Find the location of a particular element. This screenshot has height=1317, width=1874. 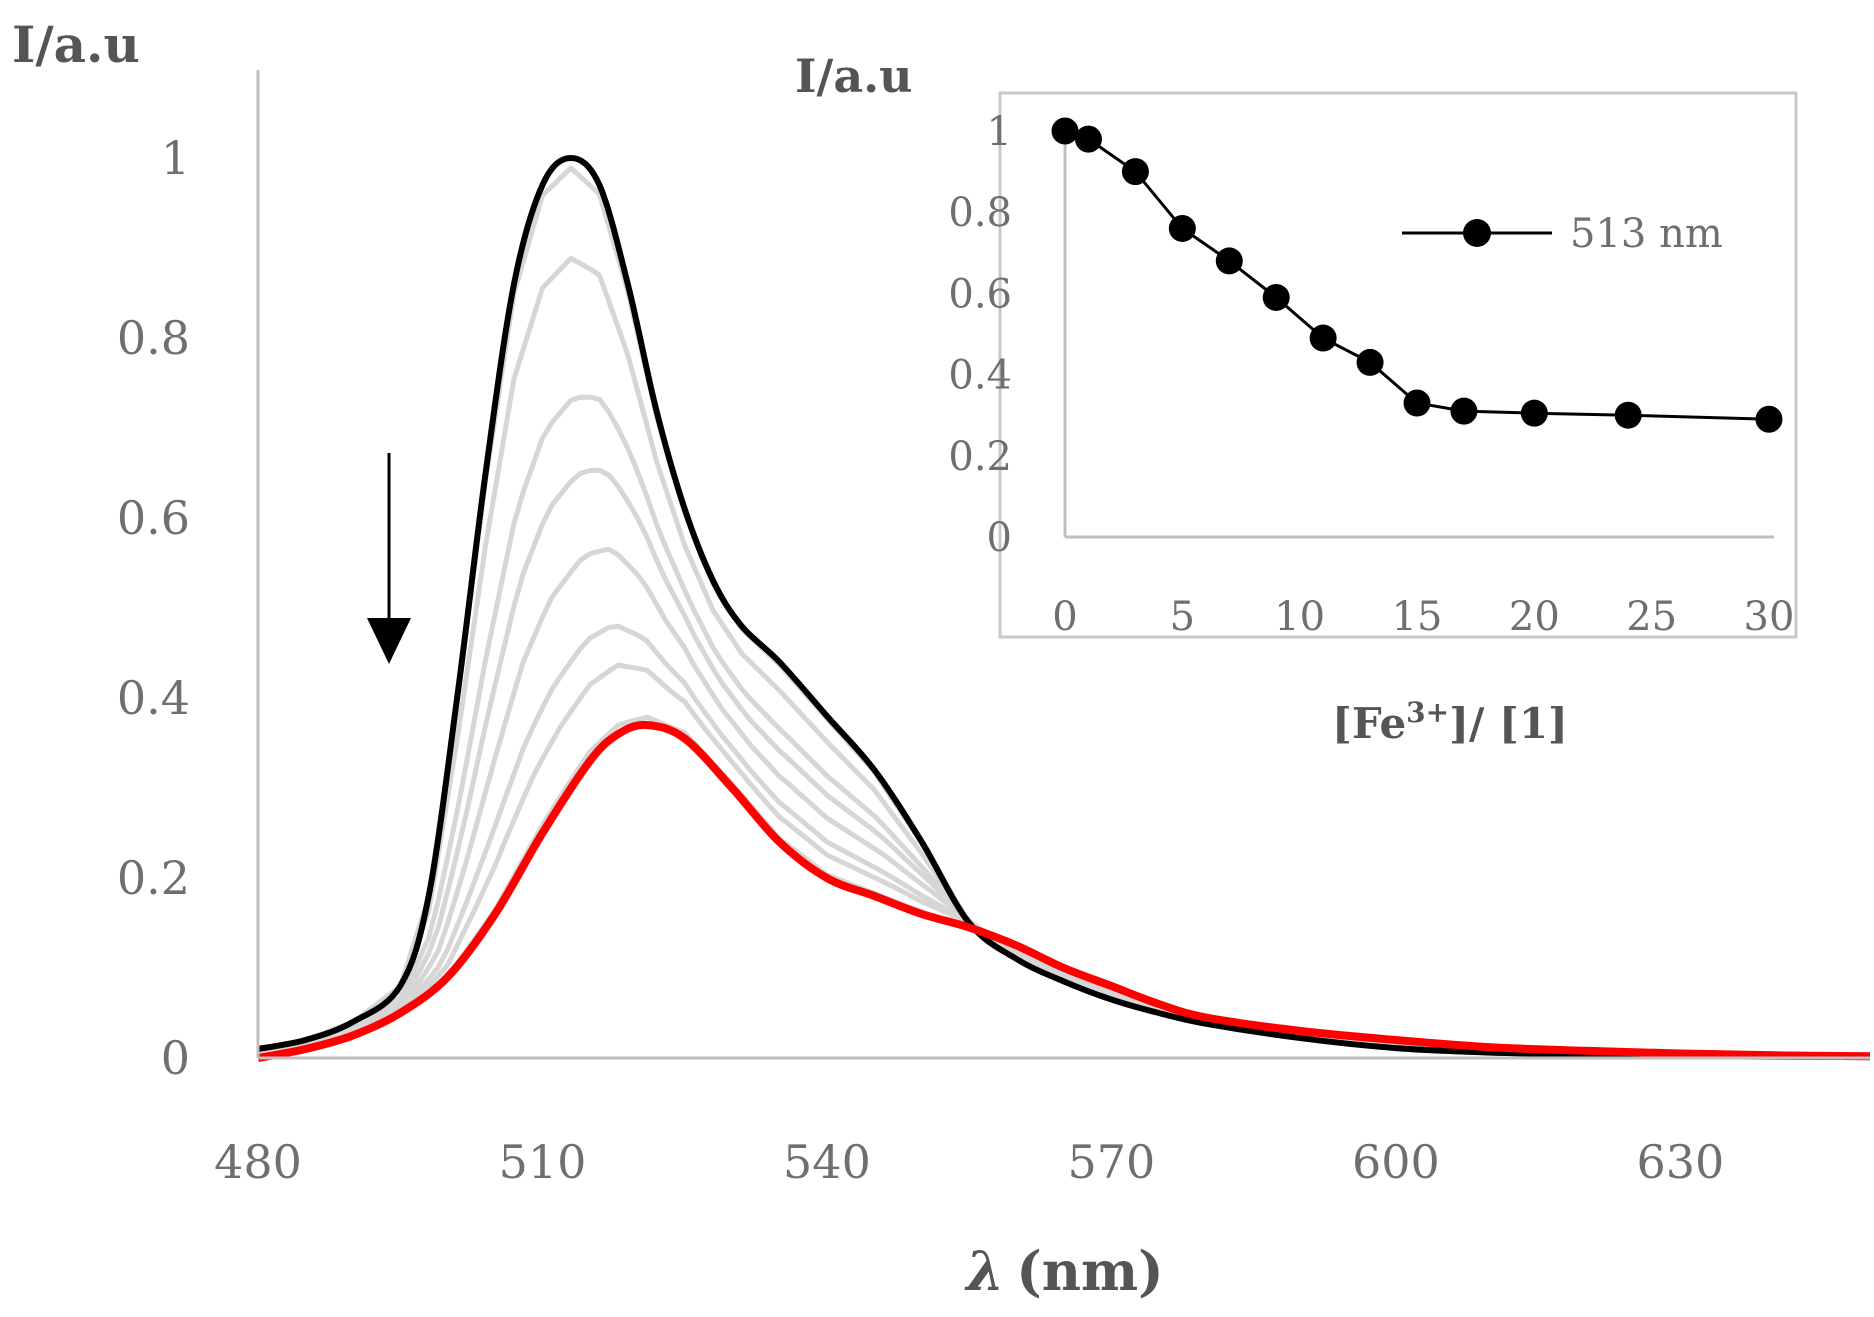

decrease-arrow is located at coordinates (389, 558).